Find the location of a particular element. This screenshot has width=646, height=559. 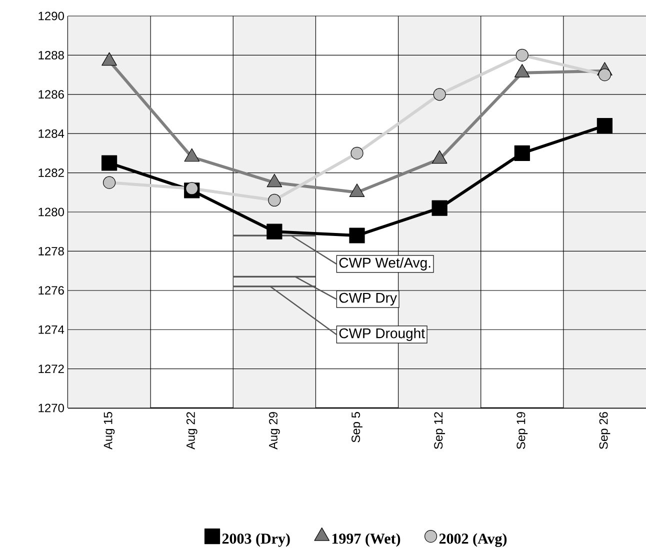

y-tick-label: 1282 is located at coordinates (51, 173).